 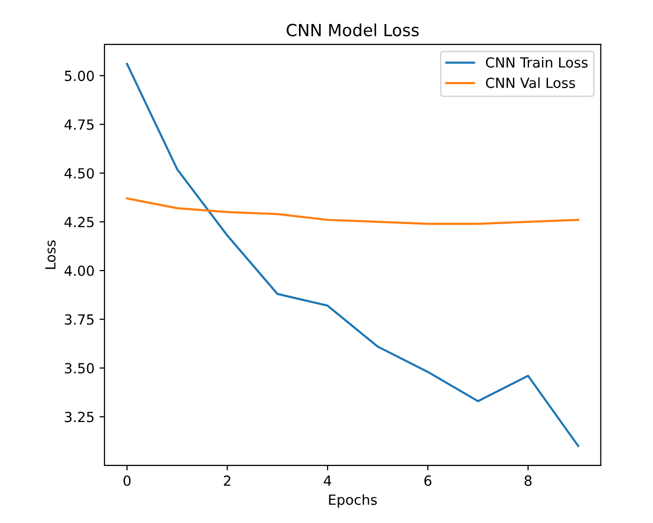 What do you see at coordinates (79, 417) in the screenshot?
I see `y-tick-label: 3.25` at bounding box center [79, 417].